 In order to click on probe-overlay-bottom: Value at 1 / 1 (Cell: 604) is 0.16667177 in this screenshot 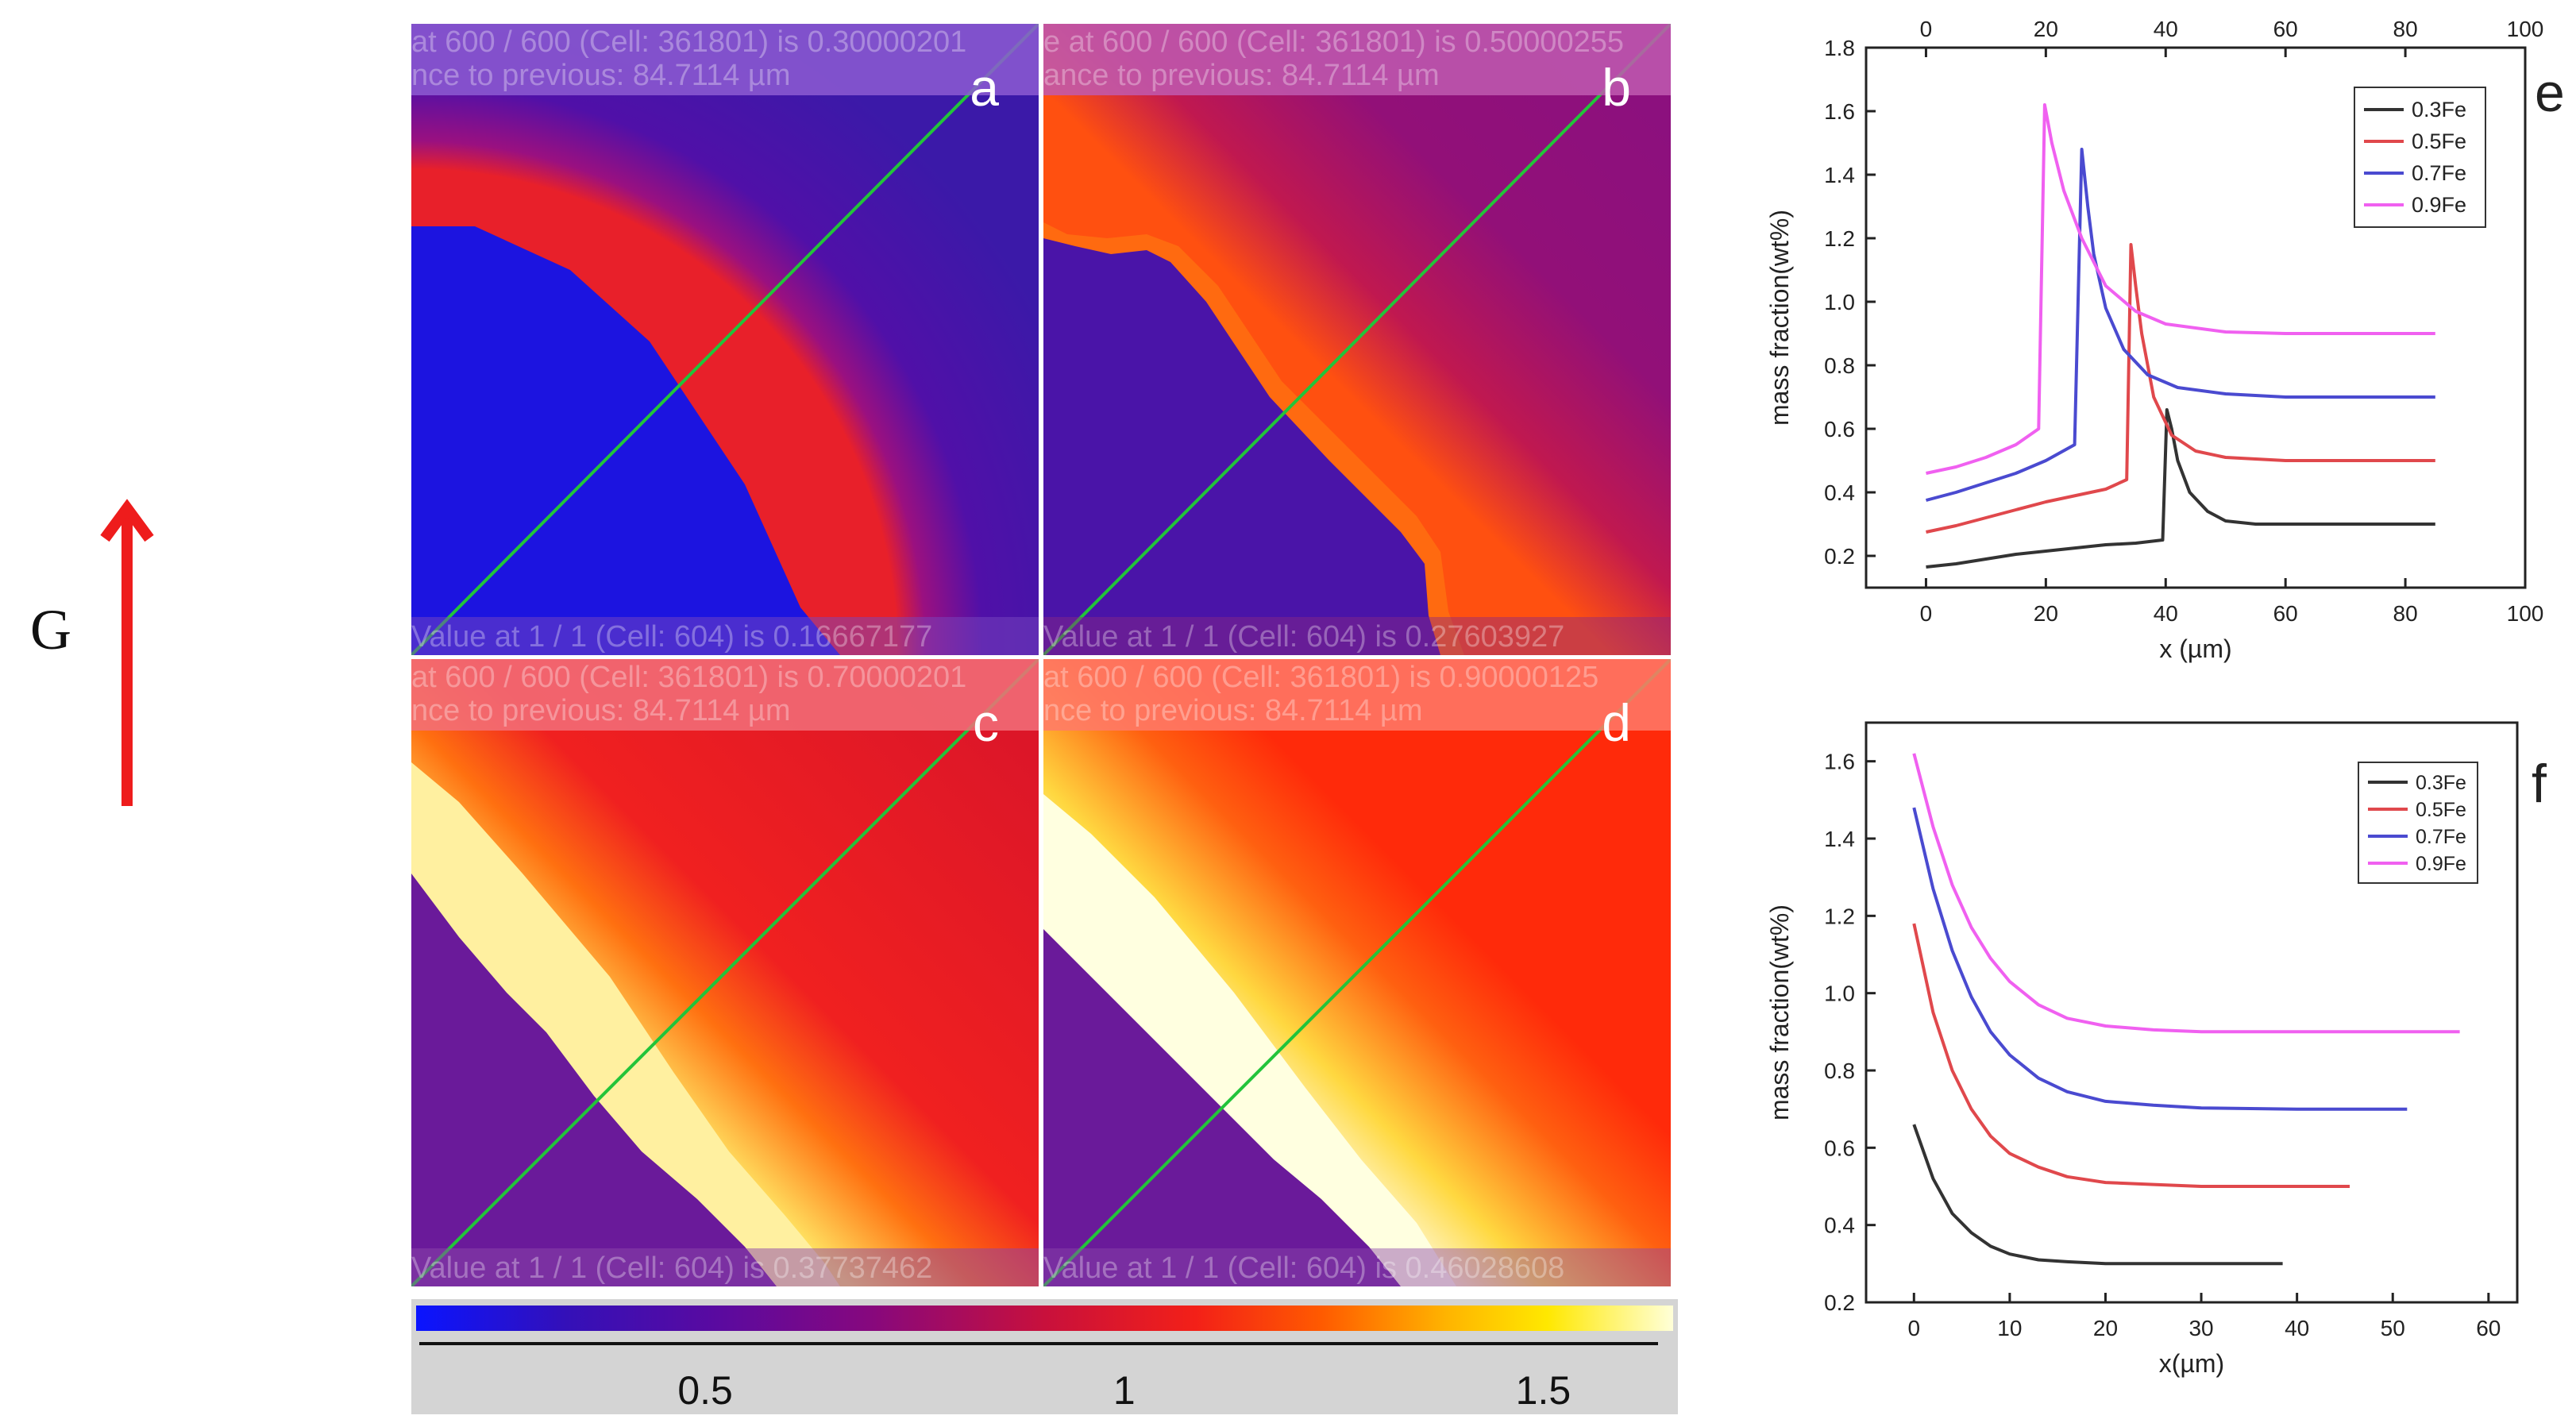, I will do `click(725, 636)`.